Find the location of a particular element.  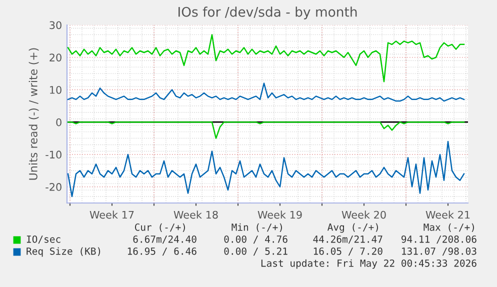

x-tick-label: Week 19 is located at coordinates (280, 214).